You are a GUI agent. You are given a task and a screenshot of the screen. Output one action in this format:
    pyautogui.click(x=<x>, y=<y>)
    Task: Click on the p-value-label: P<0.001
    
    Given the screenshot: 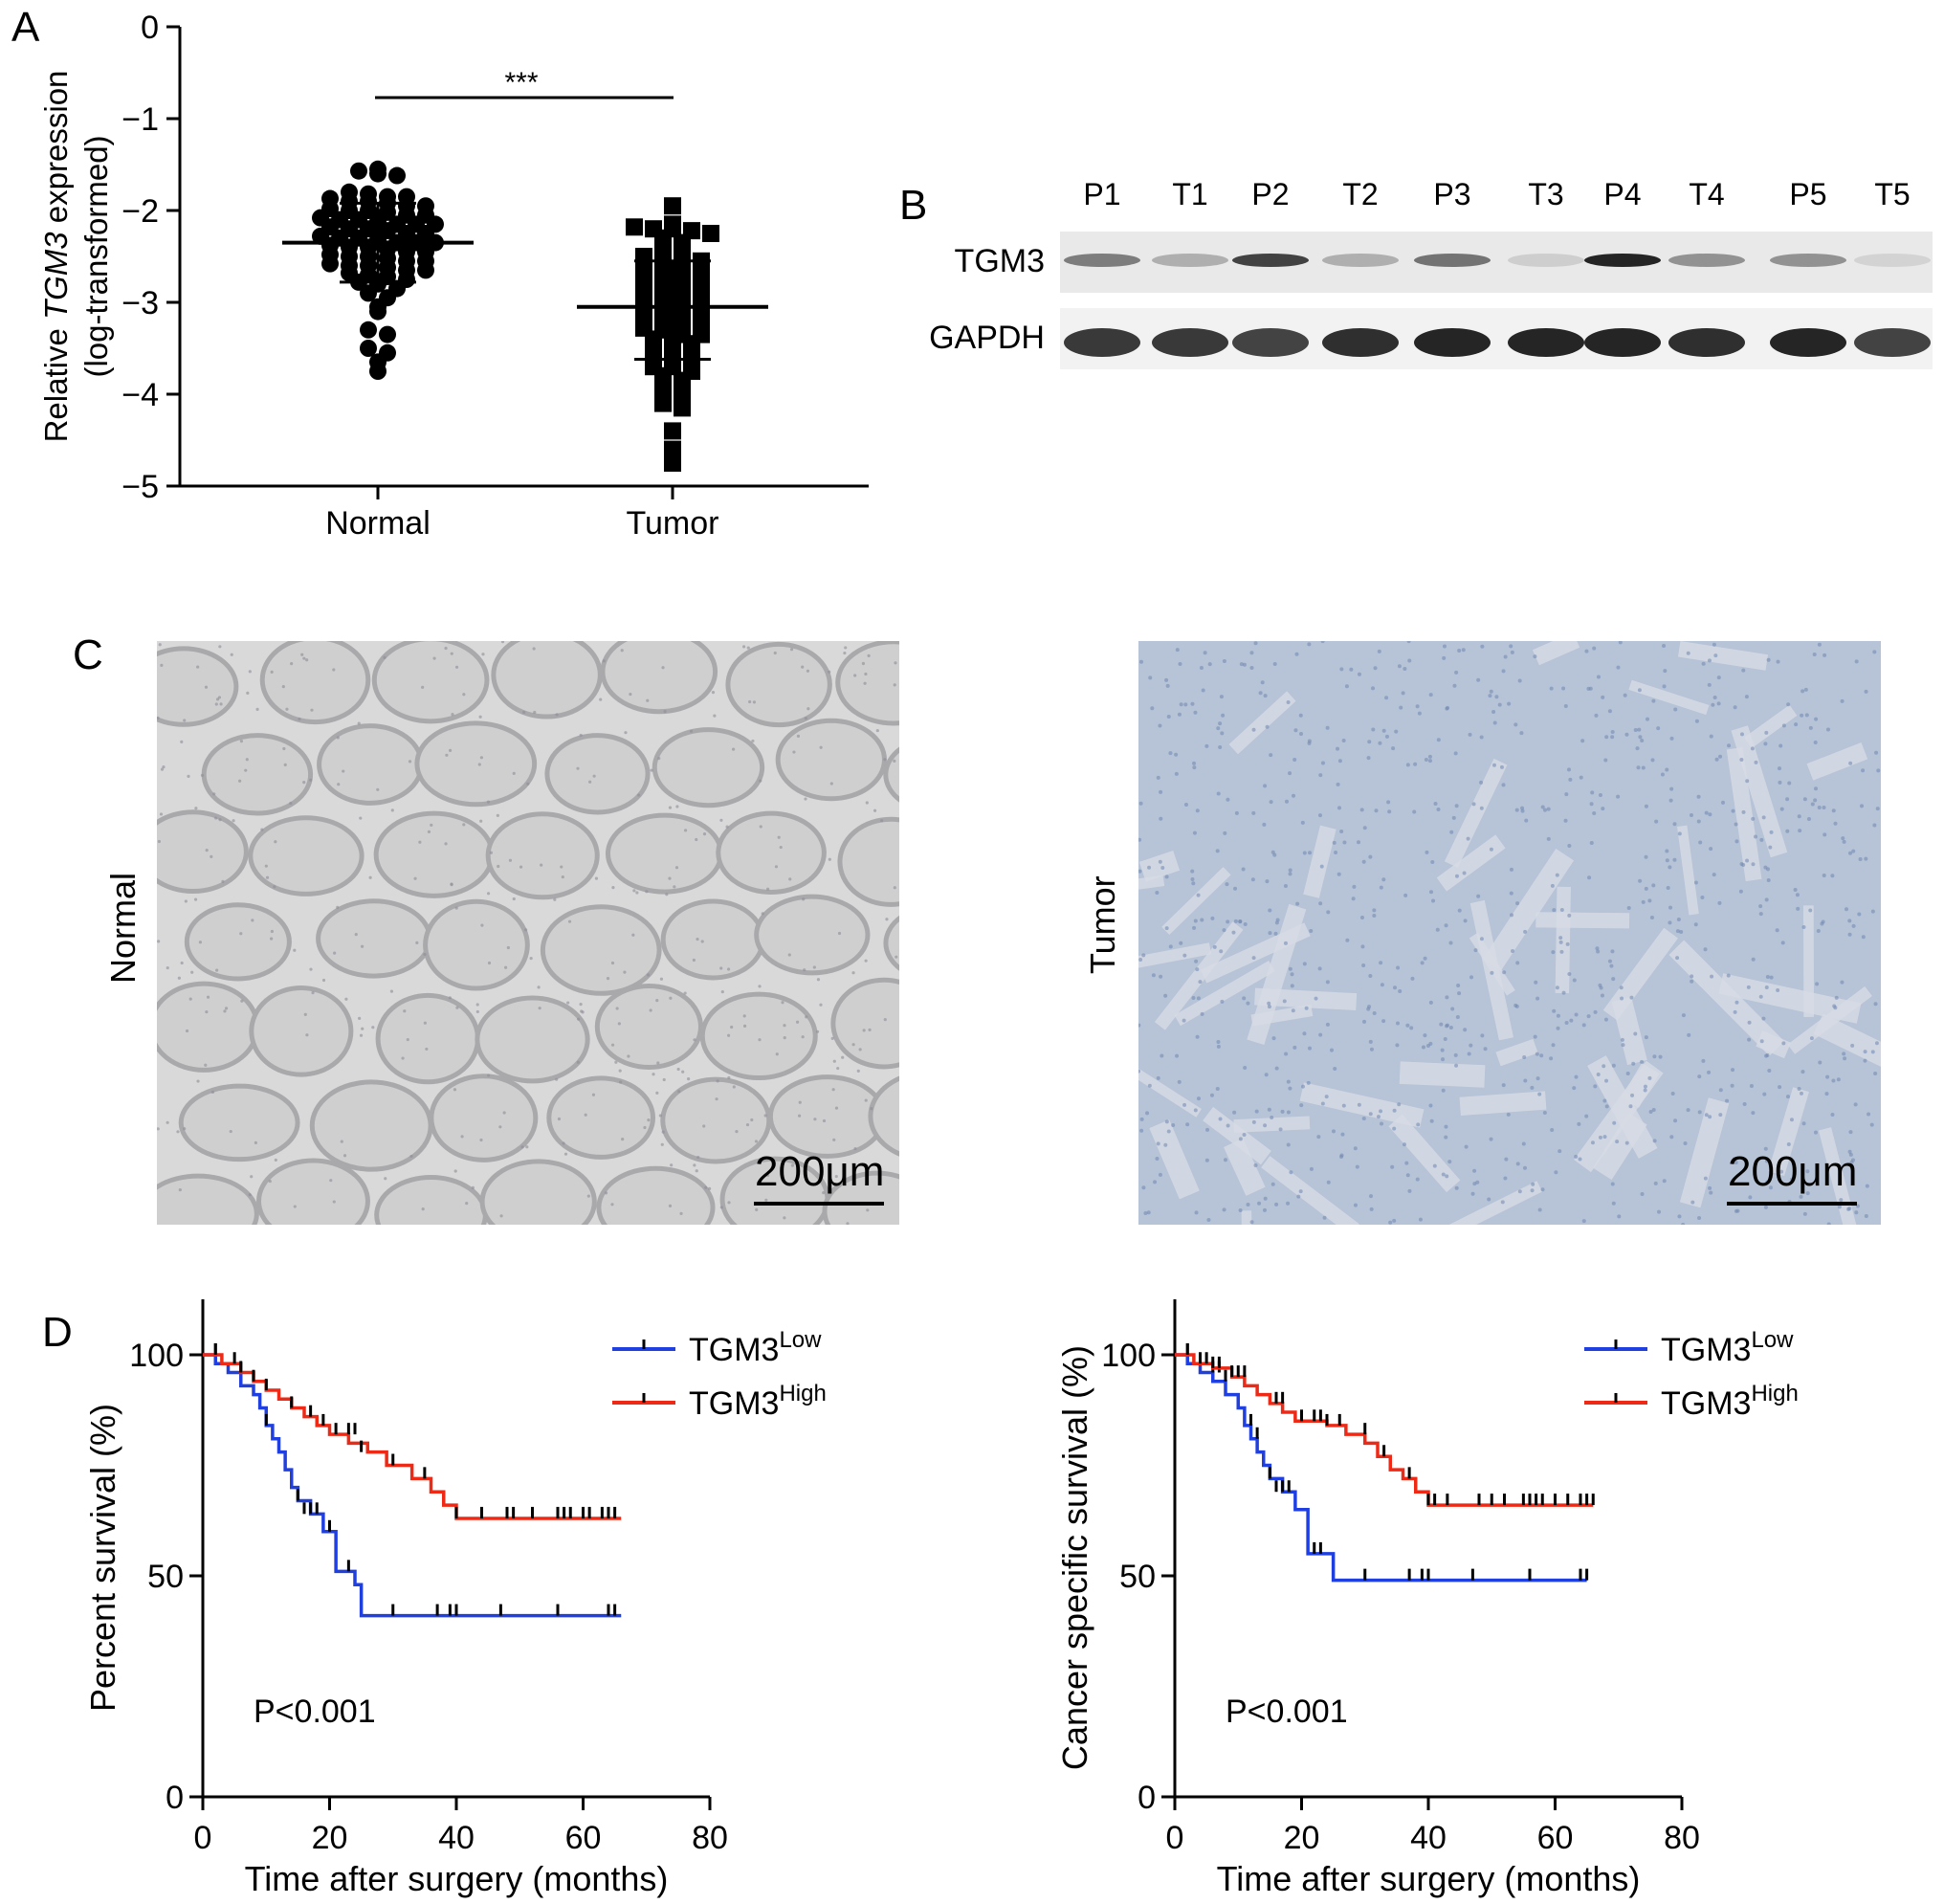 What is the action you would take?
    pyautogui.click(x=1287, y=1712)
    